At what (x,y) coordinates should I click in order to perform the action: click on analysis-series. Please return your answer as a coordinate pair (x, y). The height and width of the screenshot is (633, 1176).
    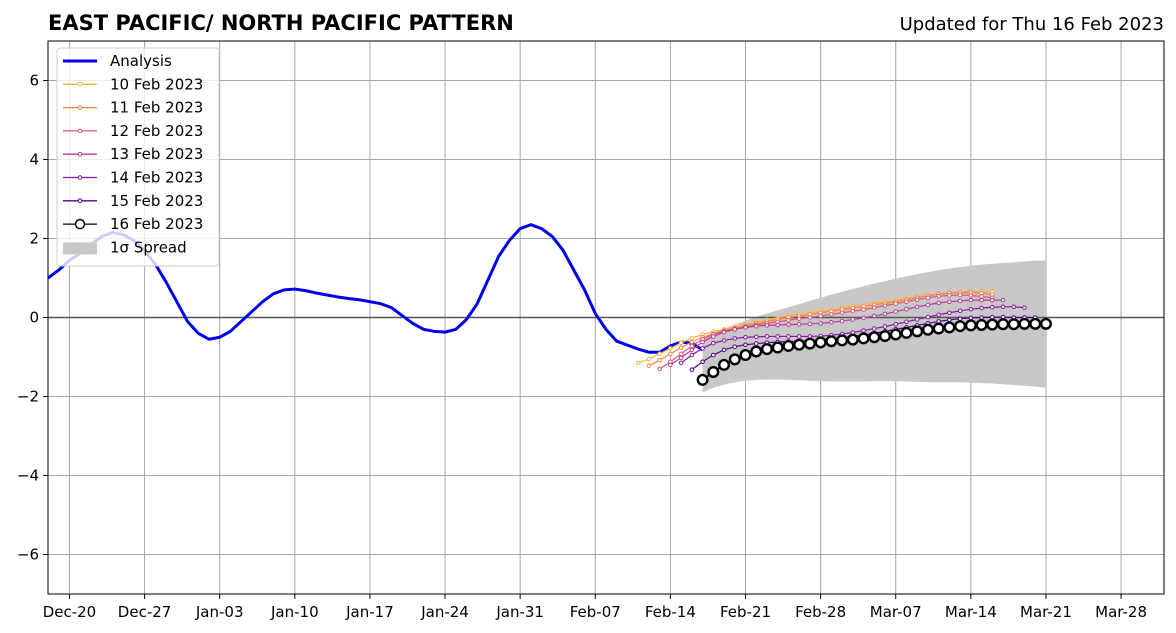
    Looking at the image, I should click on (375, 288).